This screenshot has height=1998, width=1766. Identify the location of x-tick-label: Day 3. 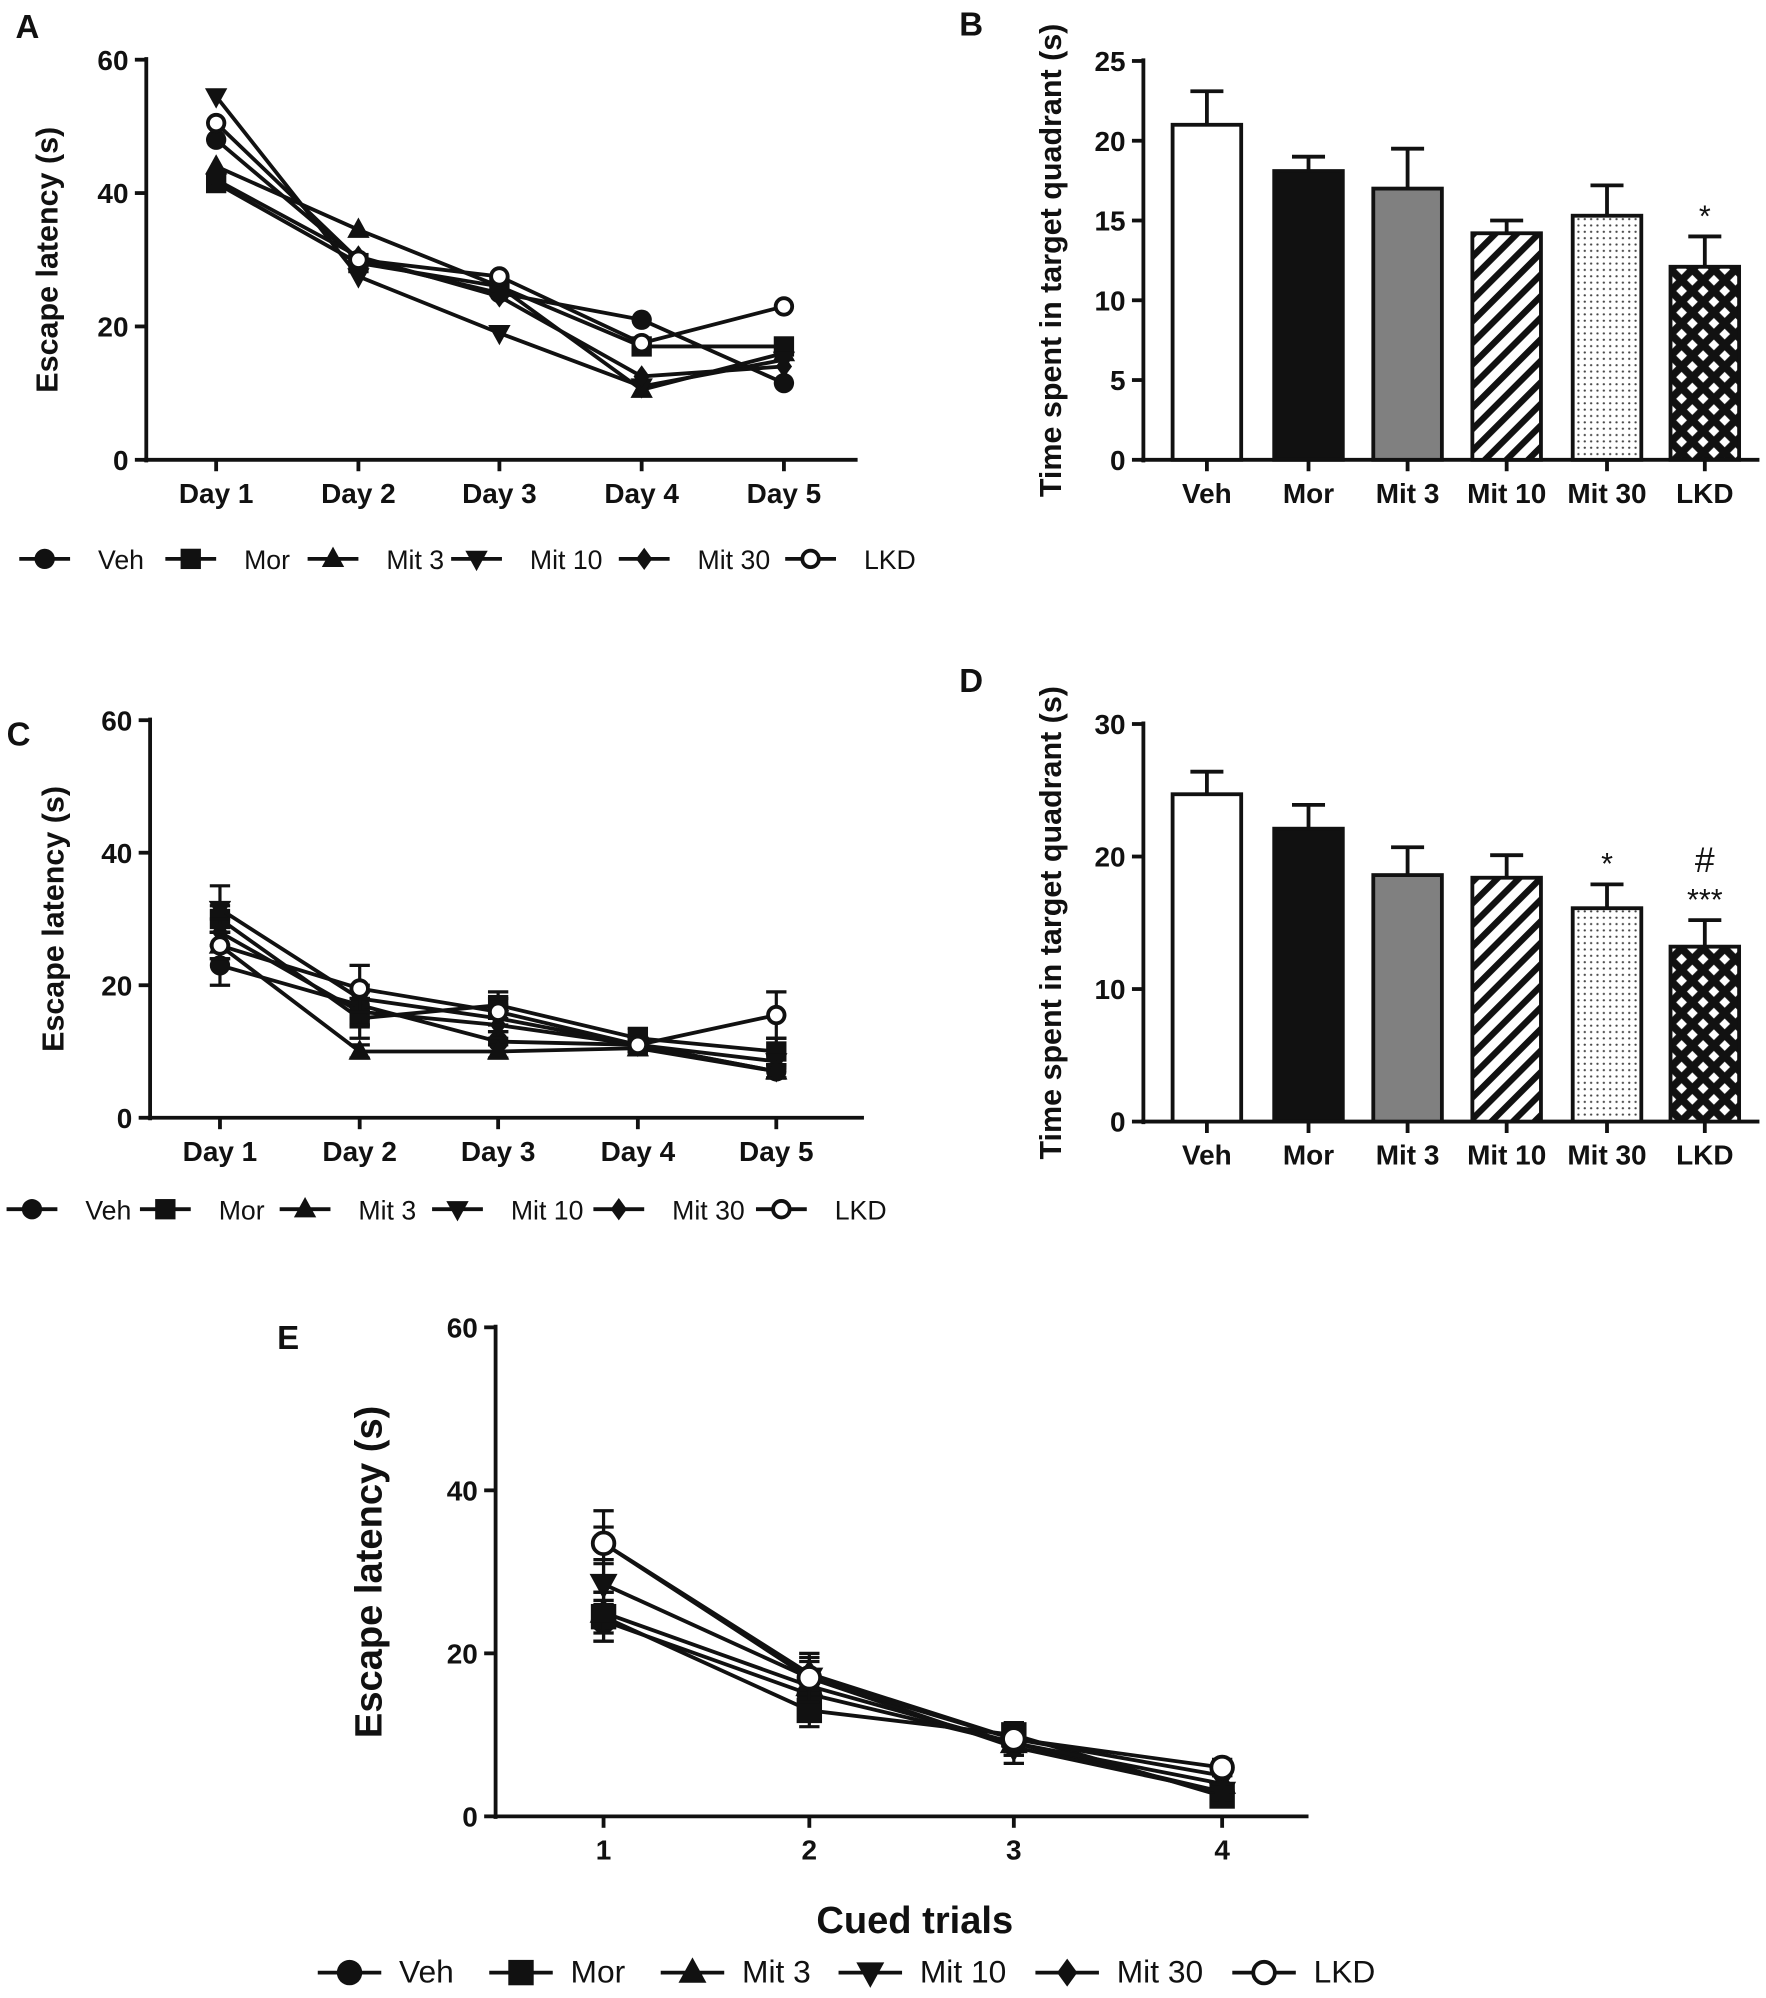
(498, 1151).